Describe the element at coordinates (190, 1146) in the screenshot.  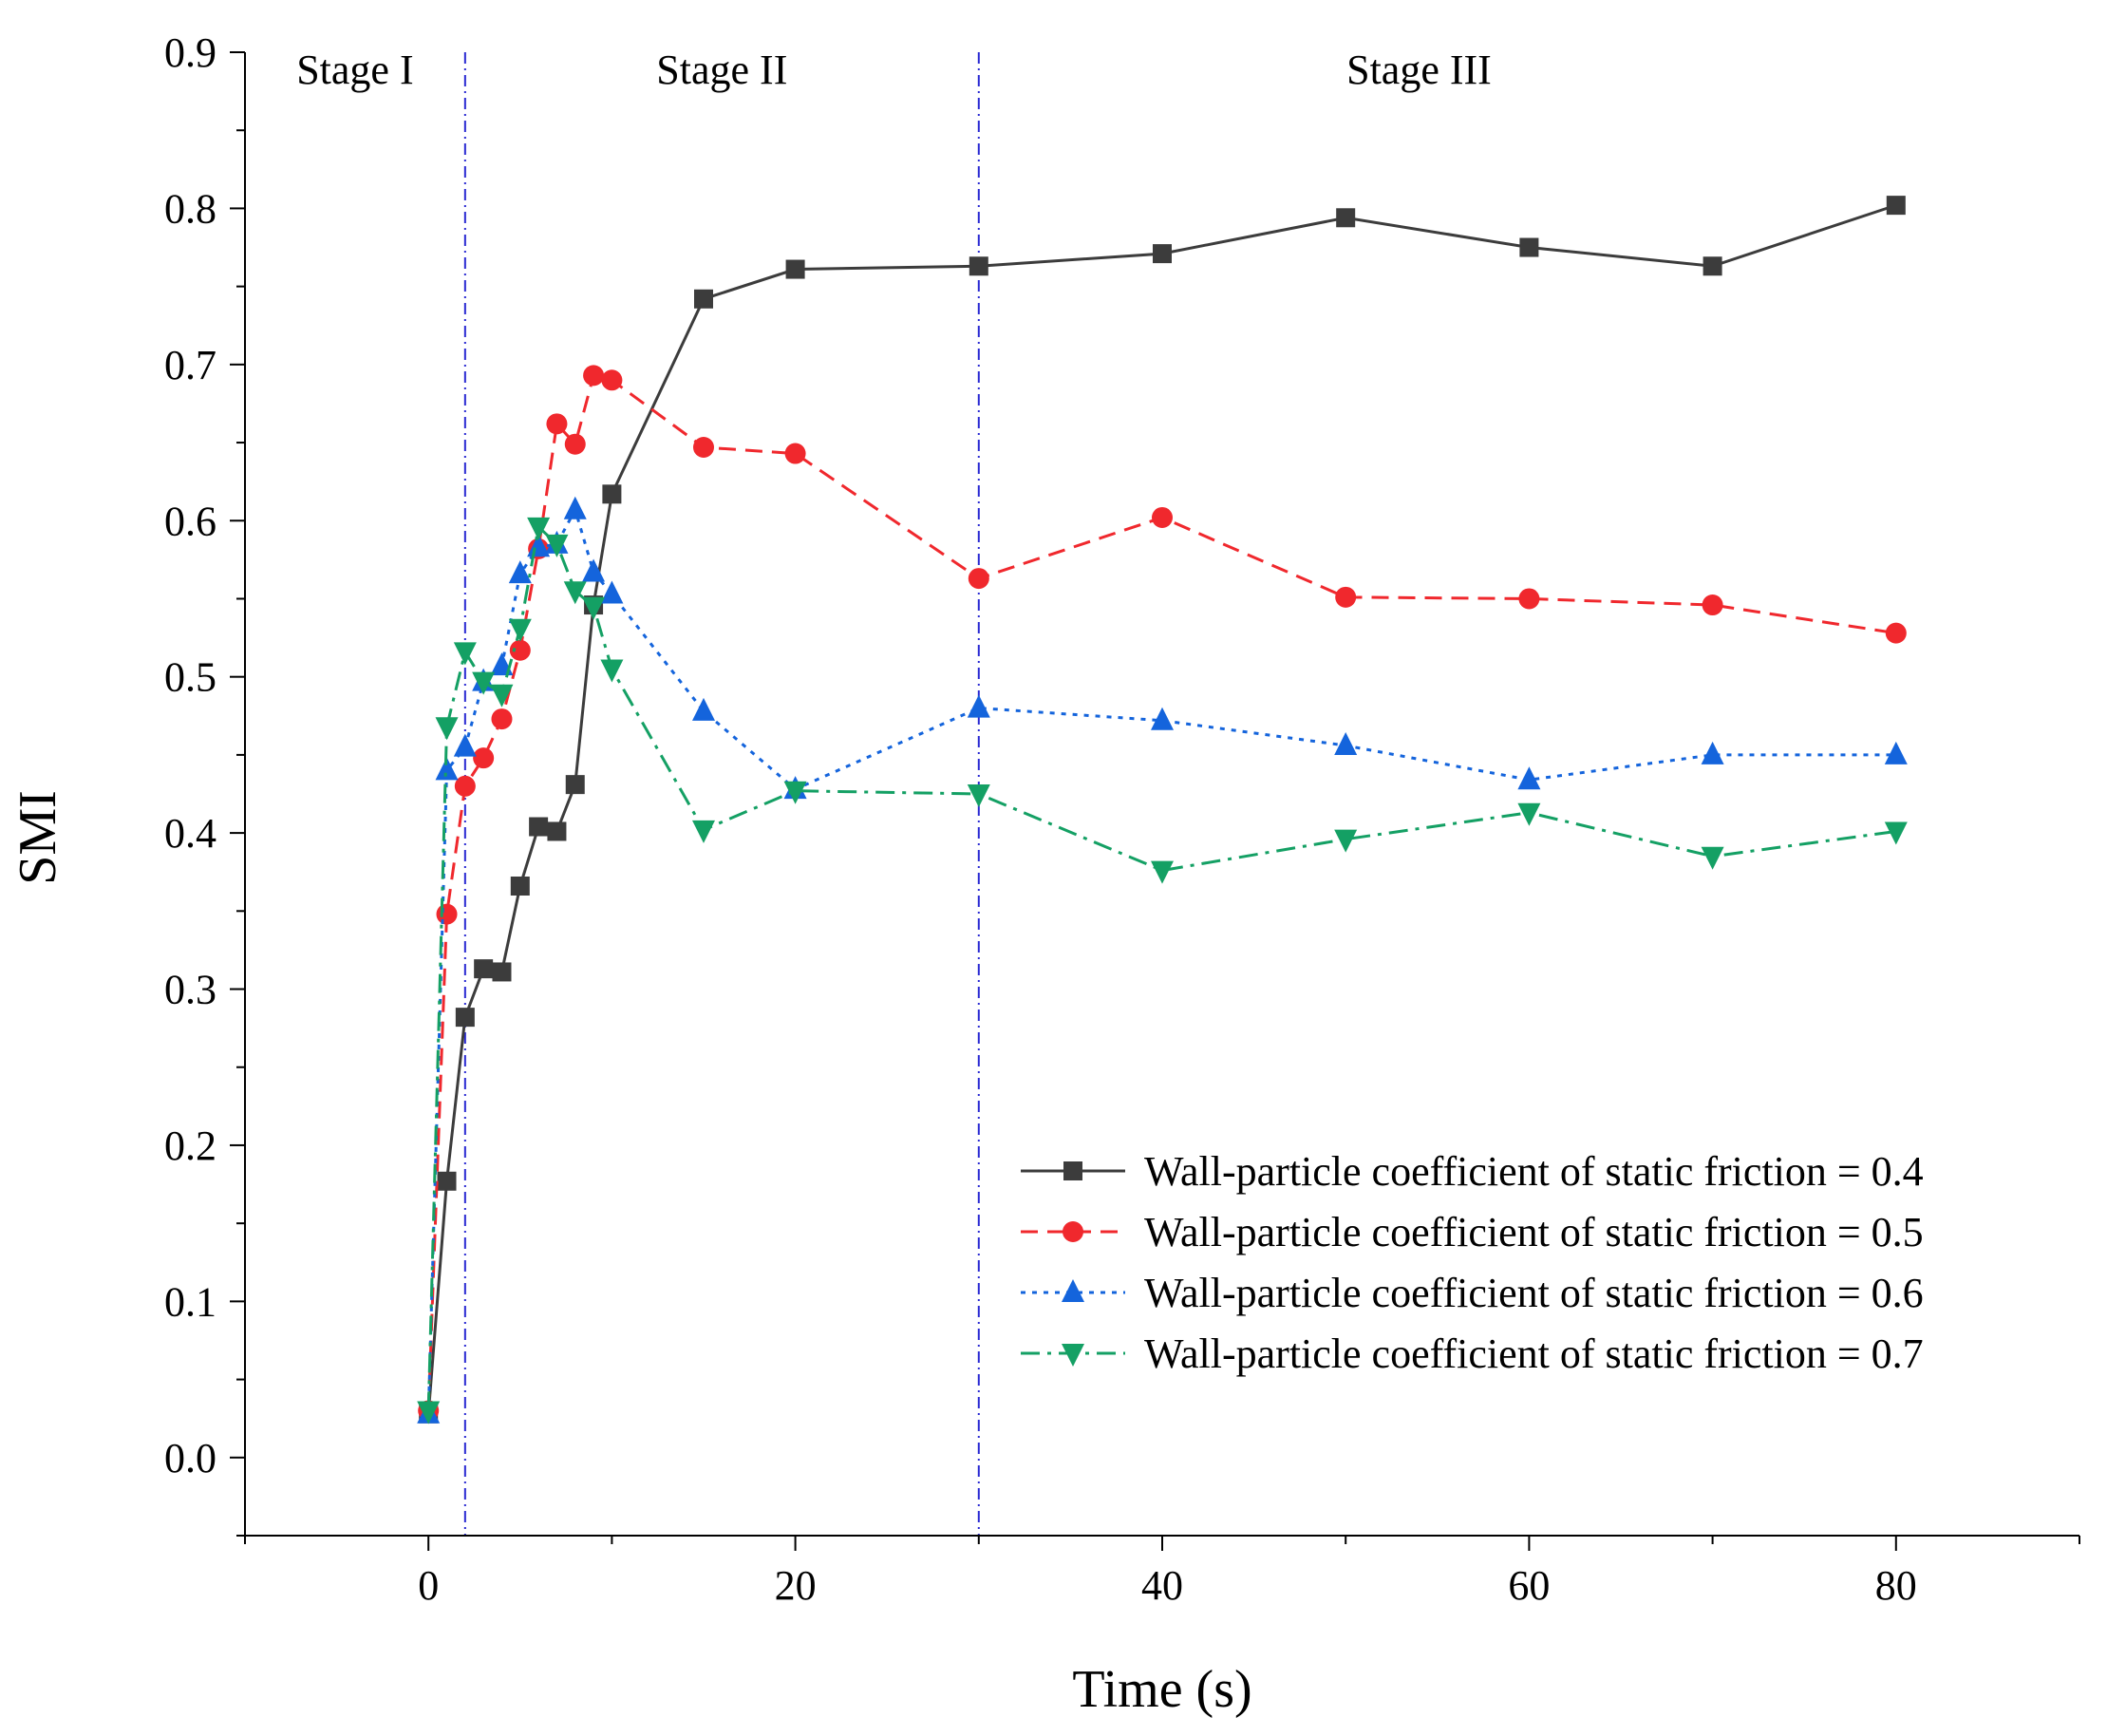
I see `y-tick-label: 0.2` at that location.